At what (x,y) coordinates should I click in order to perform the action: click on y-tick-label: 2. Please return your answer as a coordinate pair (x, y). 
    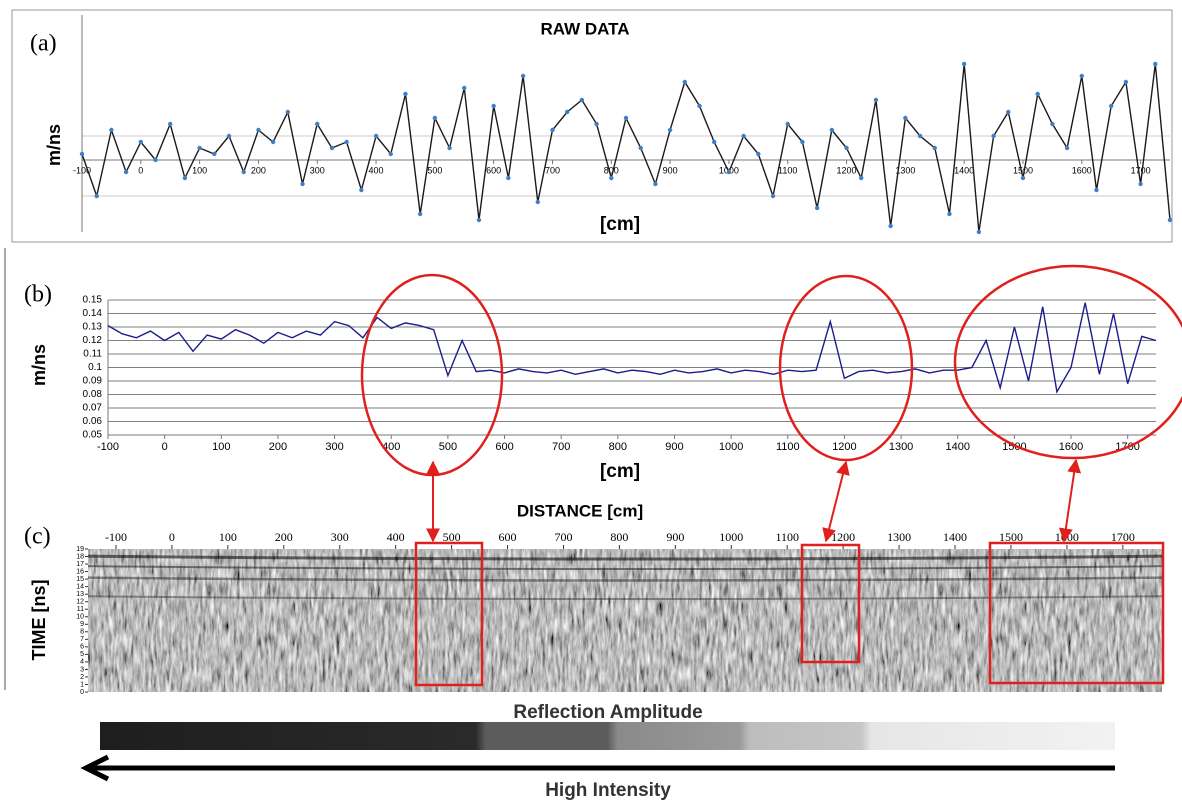
    Looking at the image, I should click on (82, 677).